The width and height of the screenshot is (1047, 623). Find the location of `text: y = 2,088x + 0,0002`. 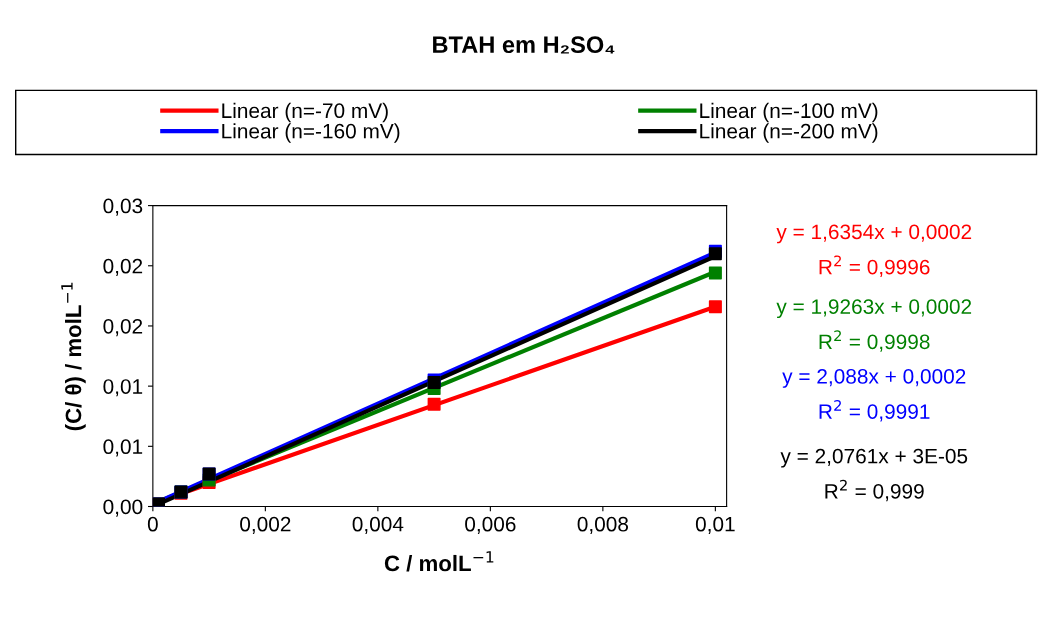

text: y = 2,088x + 0,0002 is located at coordinates (874, 378).